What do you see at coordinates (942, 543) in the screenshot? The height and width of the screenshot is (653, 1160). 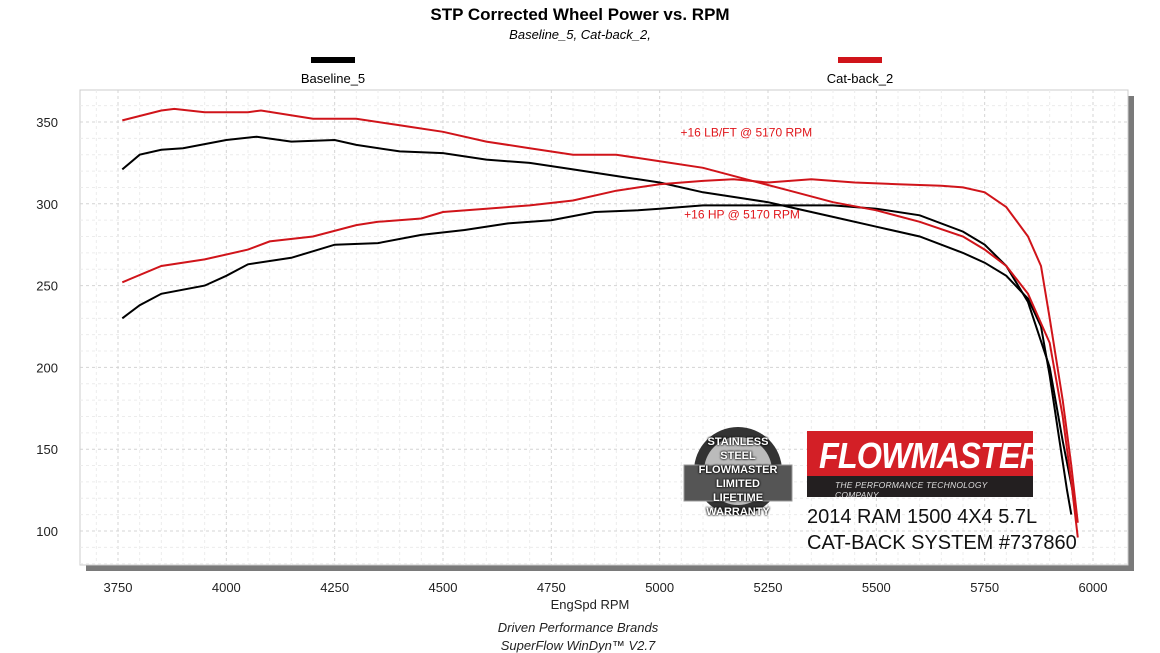 I see `system-caption: CAT-BACK SYSTEM #737860` at bounding box center [942, 543].